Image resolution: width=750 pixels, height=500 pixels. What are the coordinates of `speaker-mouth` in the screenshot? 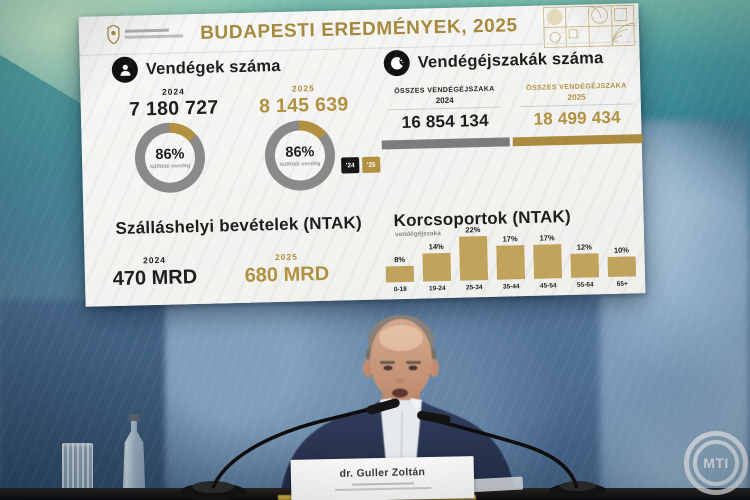 It's located at (400, 393).